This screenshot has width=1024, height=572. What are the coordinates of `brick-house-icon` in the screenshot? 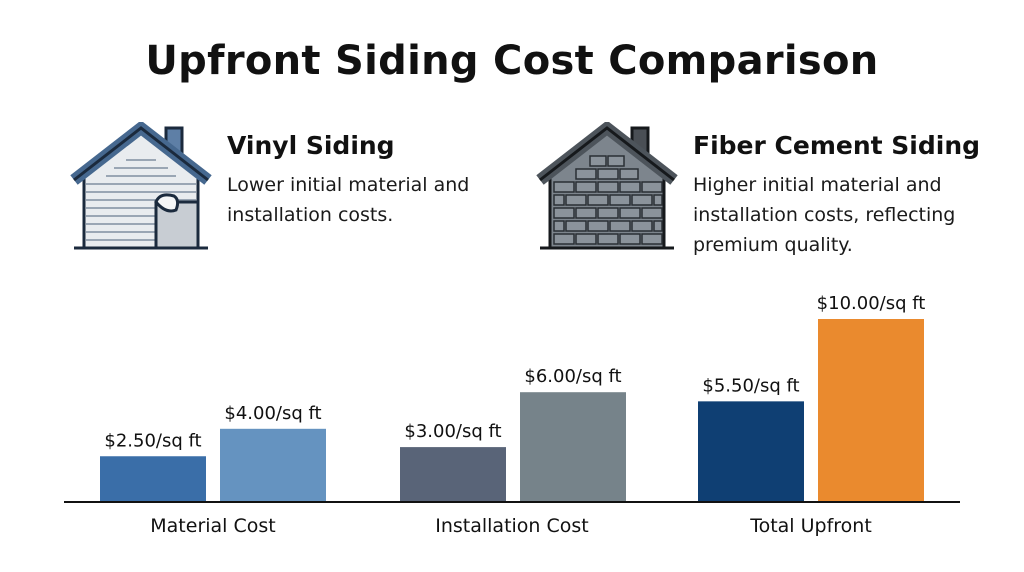 It's located at (607, 186).